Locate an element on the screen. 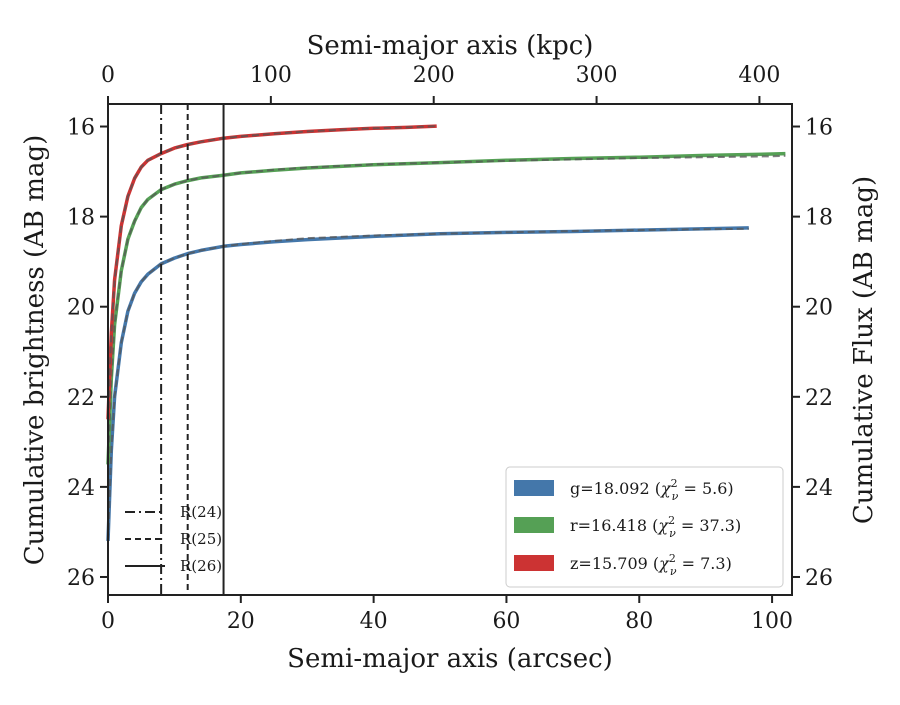  x-tick-label: 100 is located at coordinates (772, 621).